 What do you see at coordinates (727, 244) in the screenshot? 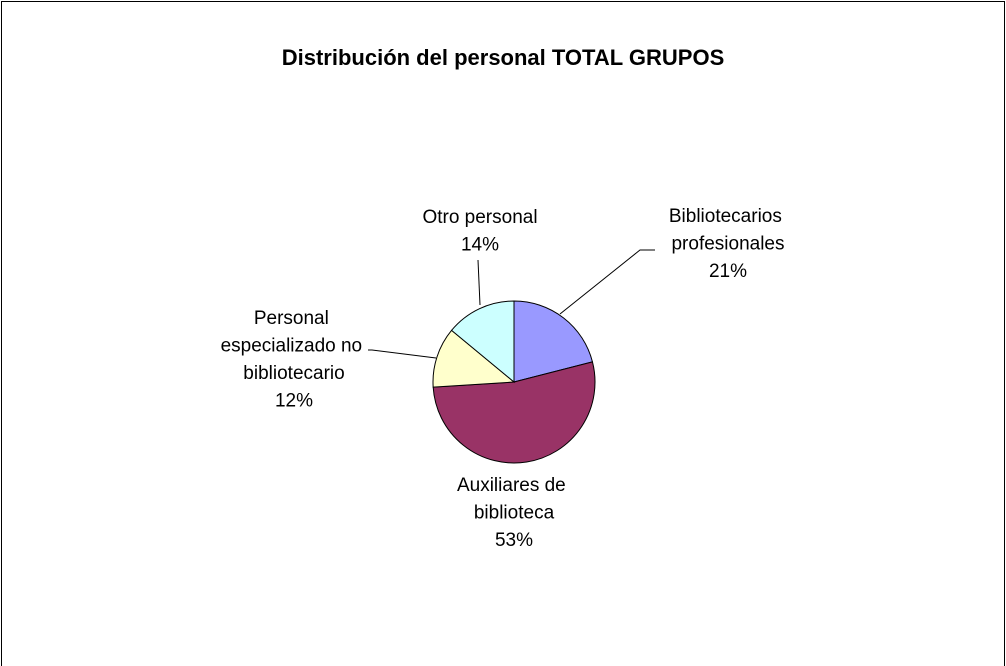
I see `slice-label-line: profesionales` at bounding box center [727, 244].